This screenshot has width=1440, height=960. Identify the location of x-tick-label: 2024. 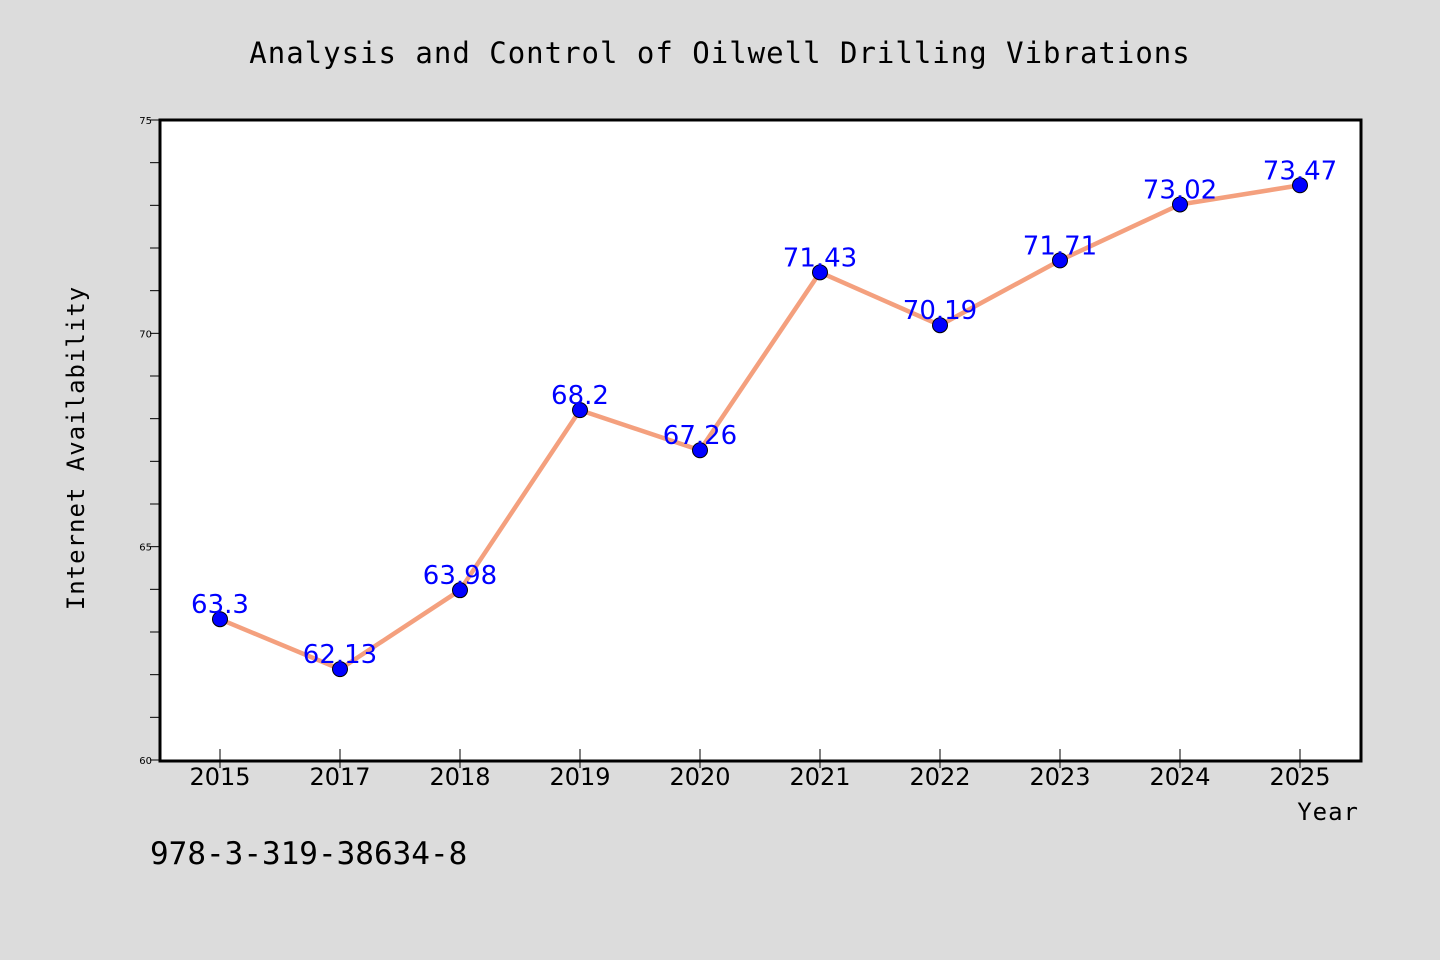
(1179, 777).